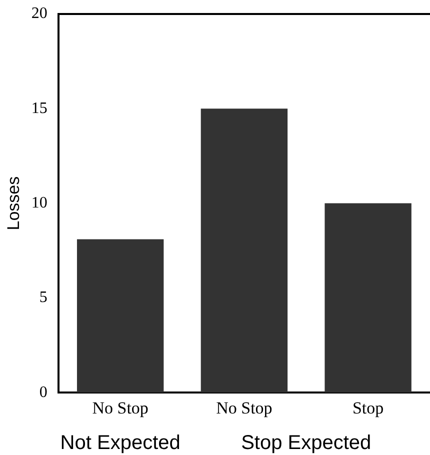 This screenshot has width=430, height=455. Describe the element at coordinates (368, 408) in the screenshot. I see `x-tick-label: Stop` at that location.